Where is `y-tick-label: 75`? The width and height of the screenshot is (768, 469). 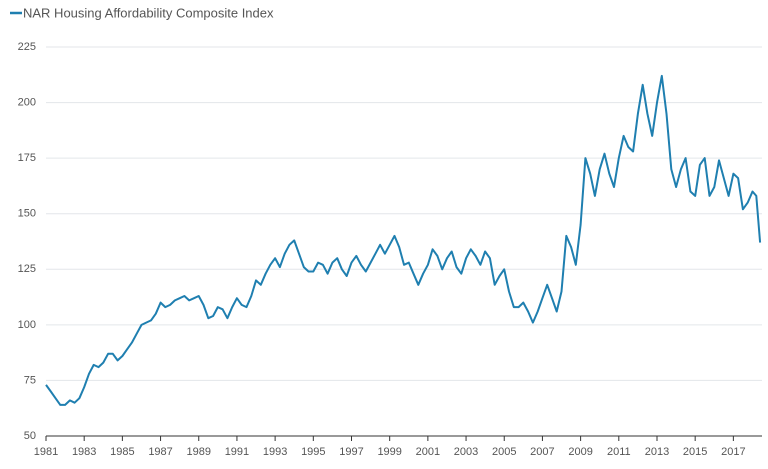
y-tick-label: 75 is located at coordinates (30, 380).